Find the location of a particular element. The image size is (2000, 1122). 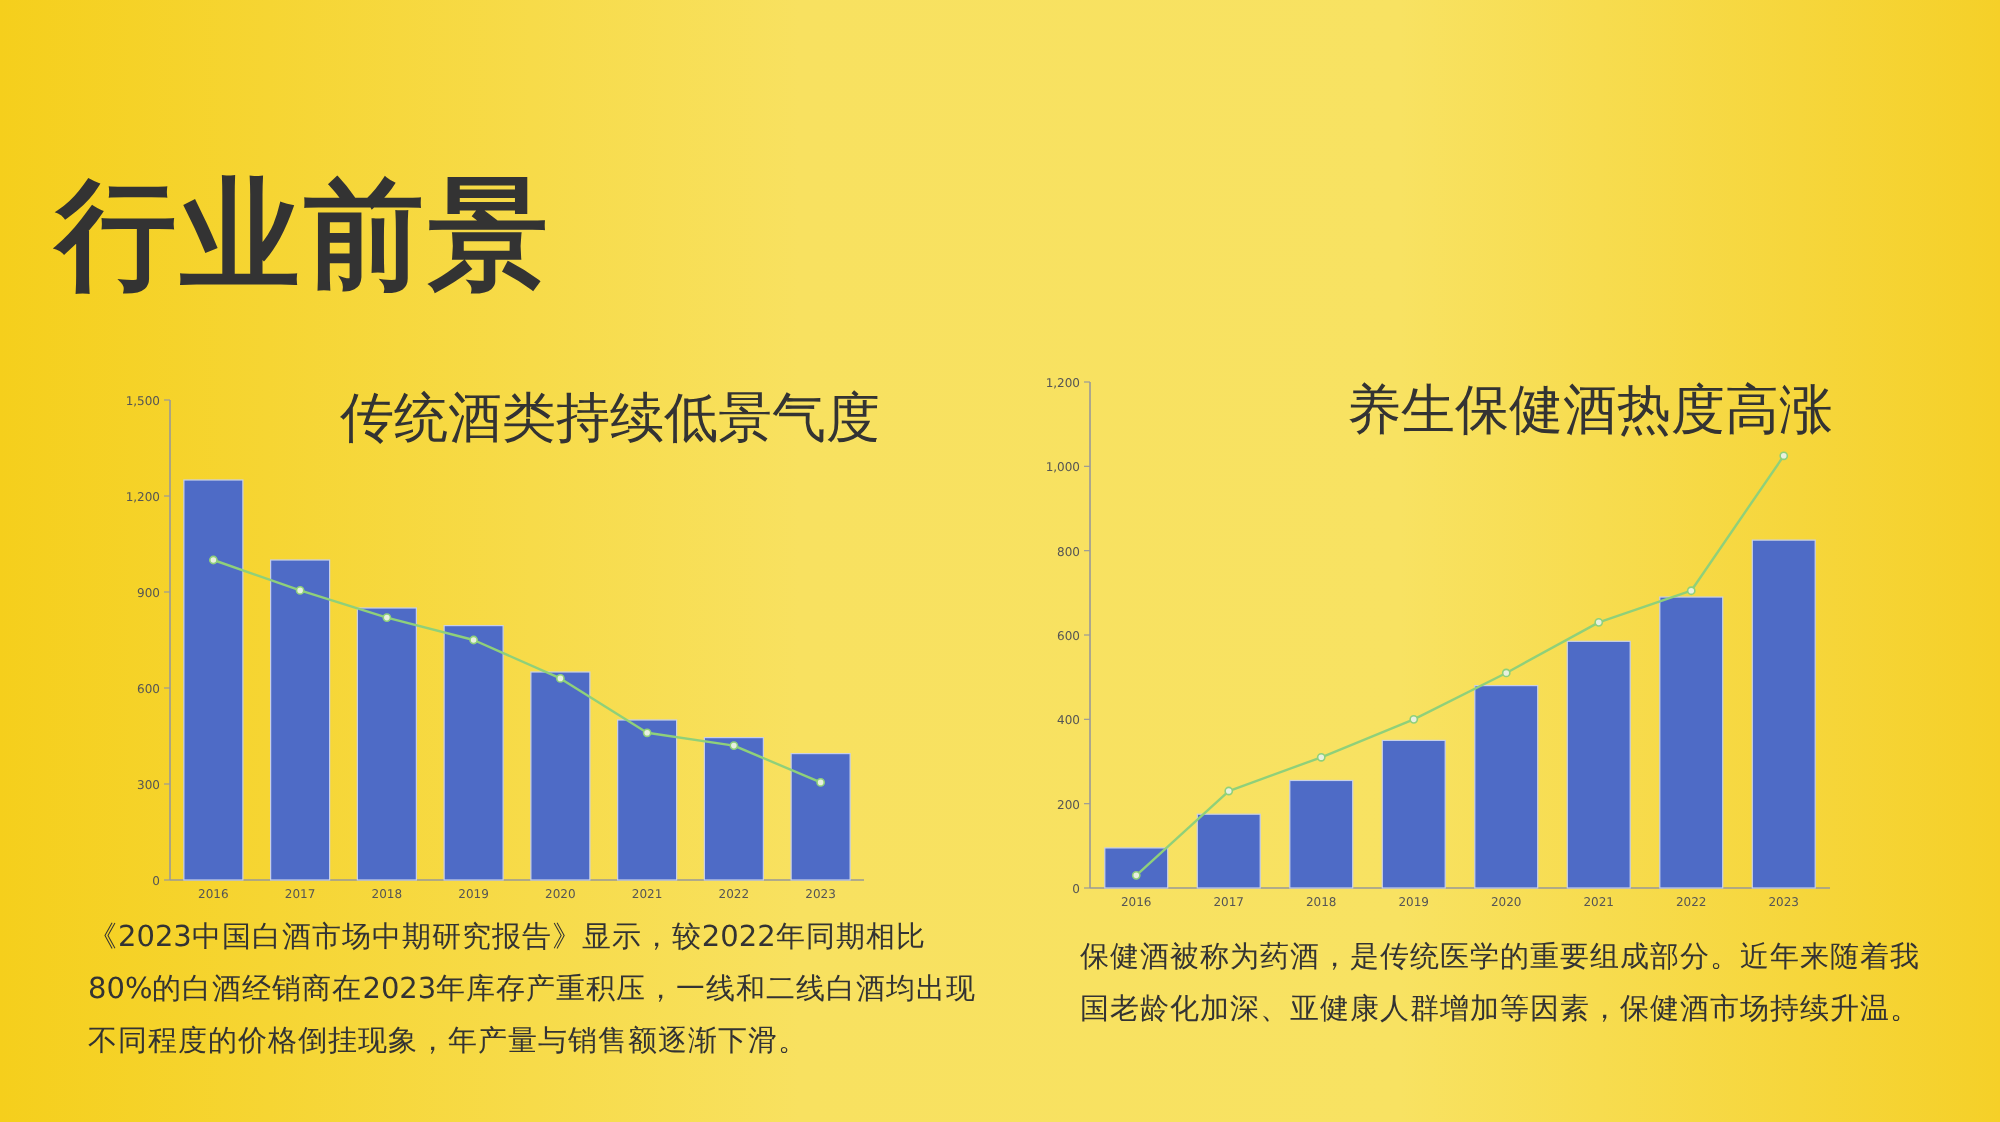

chart-title: 养生保健酒热度高涨 is located at coordinates (1590, 411).